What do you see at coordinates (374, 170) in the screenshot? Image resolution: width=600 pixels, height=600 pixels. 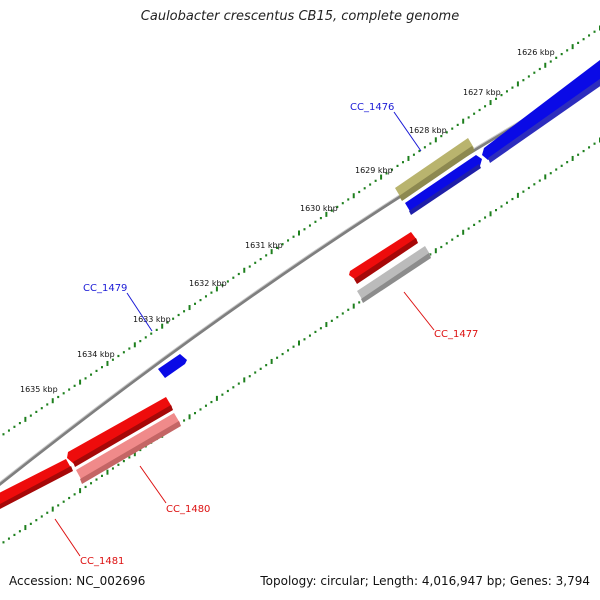 I see `kbp-label: 1629 kbp` at bounding box center [374, 170].